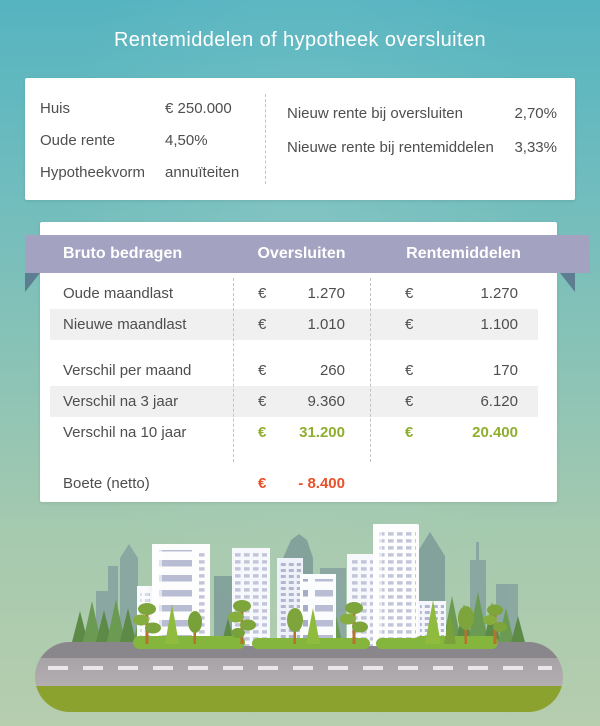  Describe the element at coordinates (535, 147) in the screenshot. I see `info-value: 3,33%` at that location.